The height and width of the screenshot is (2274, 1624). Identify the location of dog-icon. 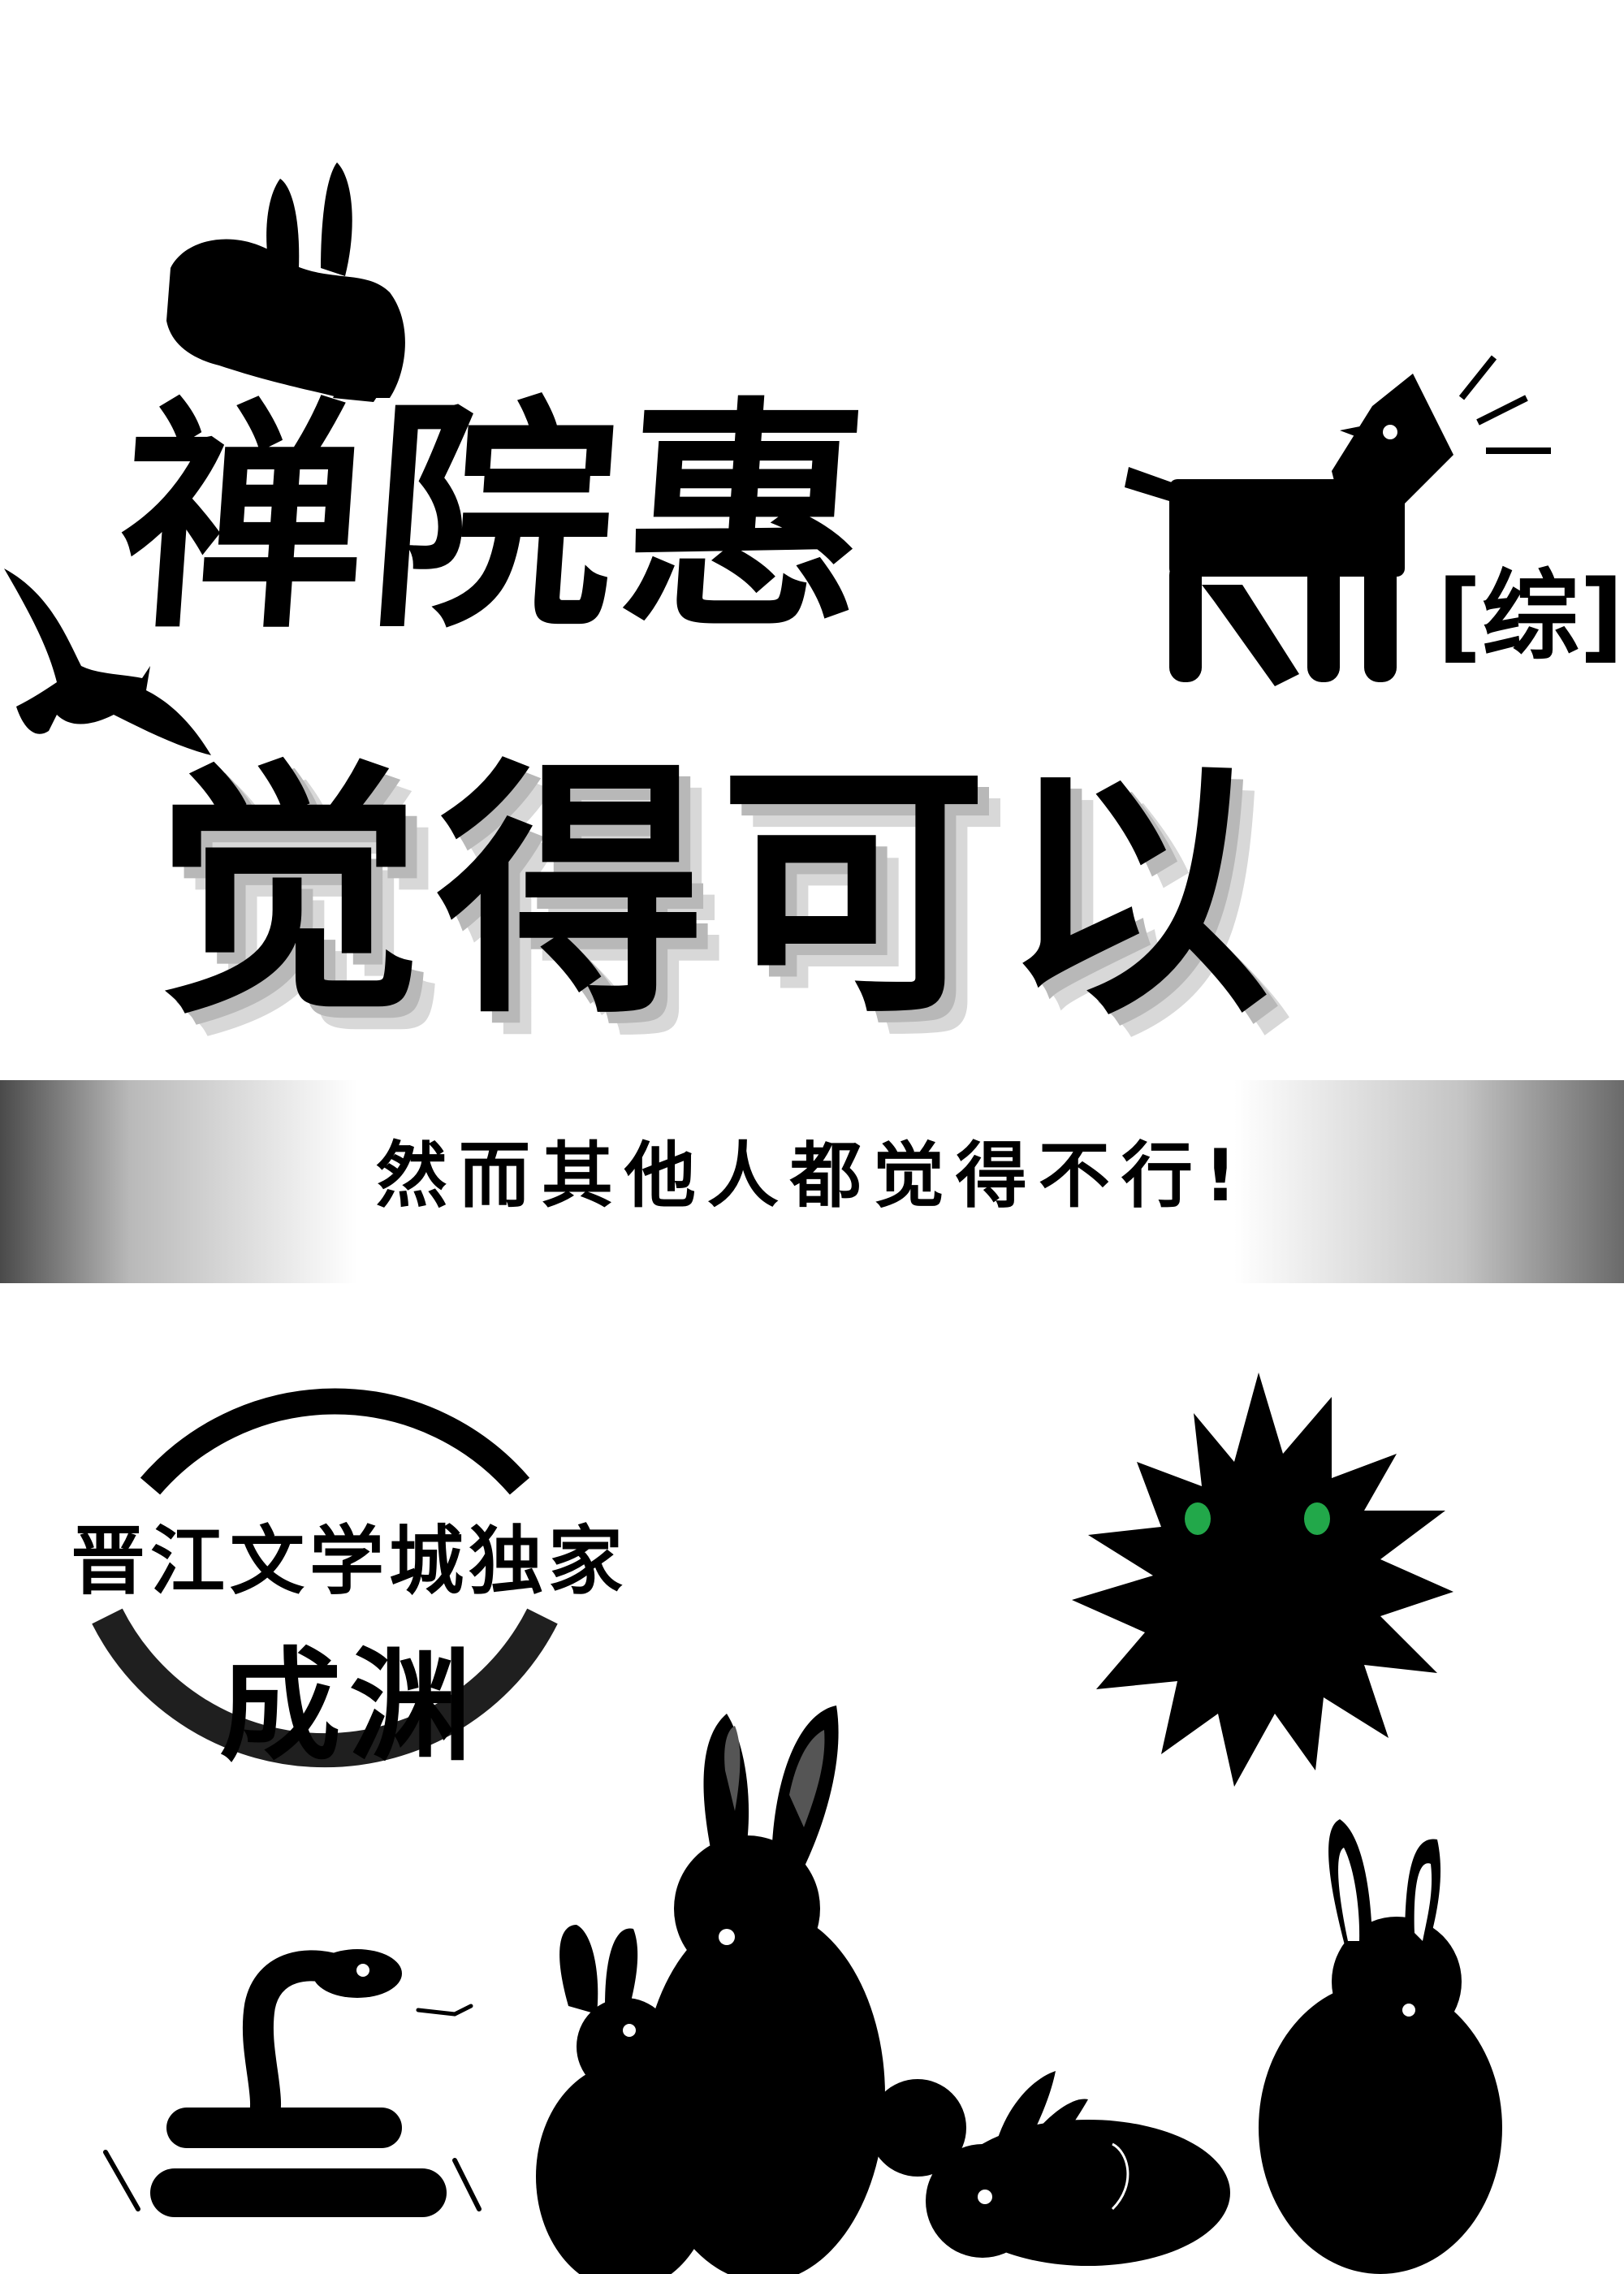
(1338, 520).